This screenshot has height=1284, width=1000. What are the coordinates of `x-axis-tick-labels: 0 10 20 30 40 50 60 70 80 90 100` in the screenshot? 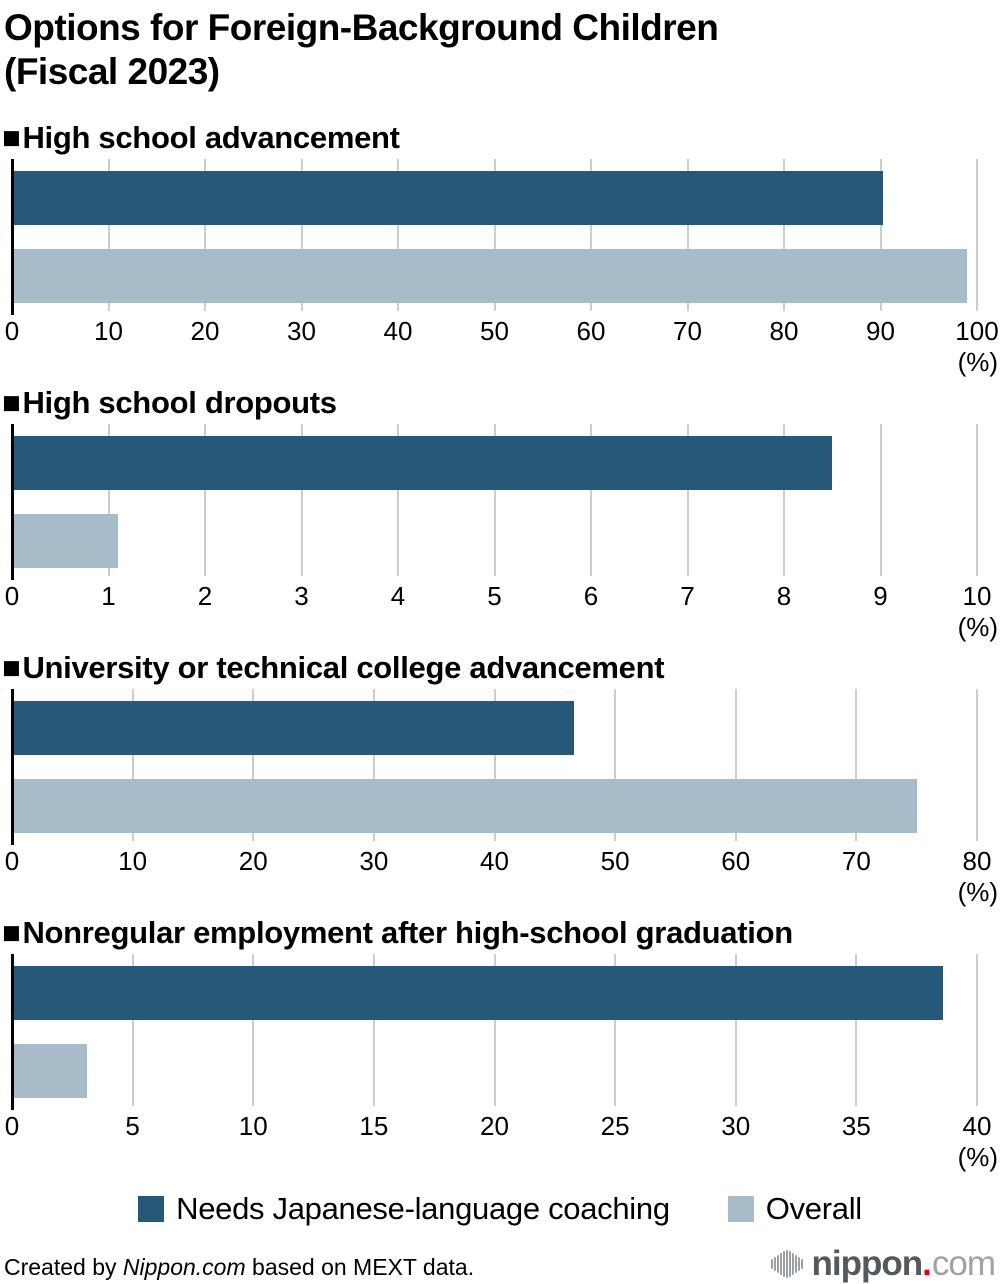 It's located at (502, 331).